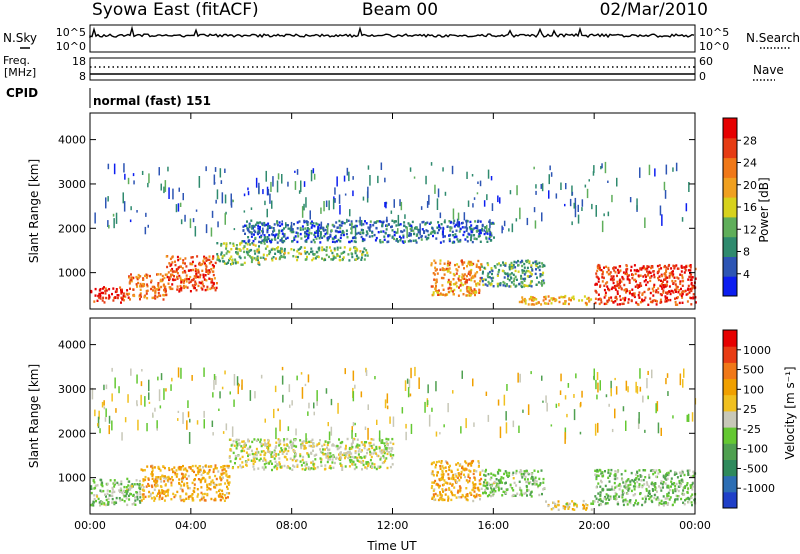  What do you see at coordinates (759, 488) in the screenshot?
I see `vel-cbar-tick-label-7: -1000` at bounding box center [759, 488].